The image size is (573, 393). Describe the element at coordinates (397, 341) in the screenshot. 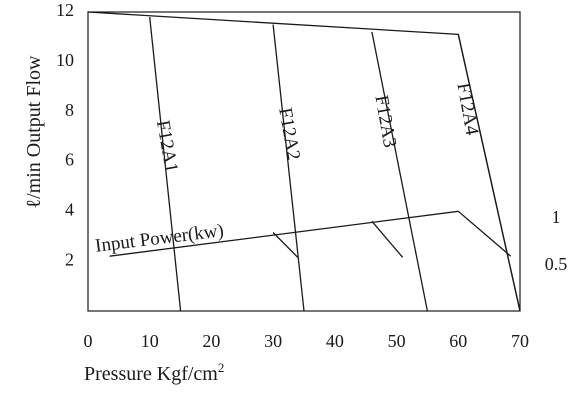

I see `x-tick-label: 50` at that location.